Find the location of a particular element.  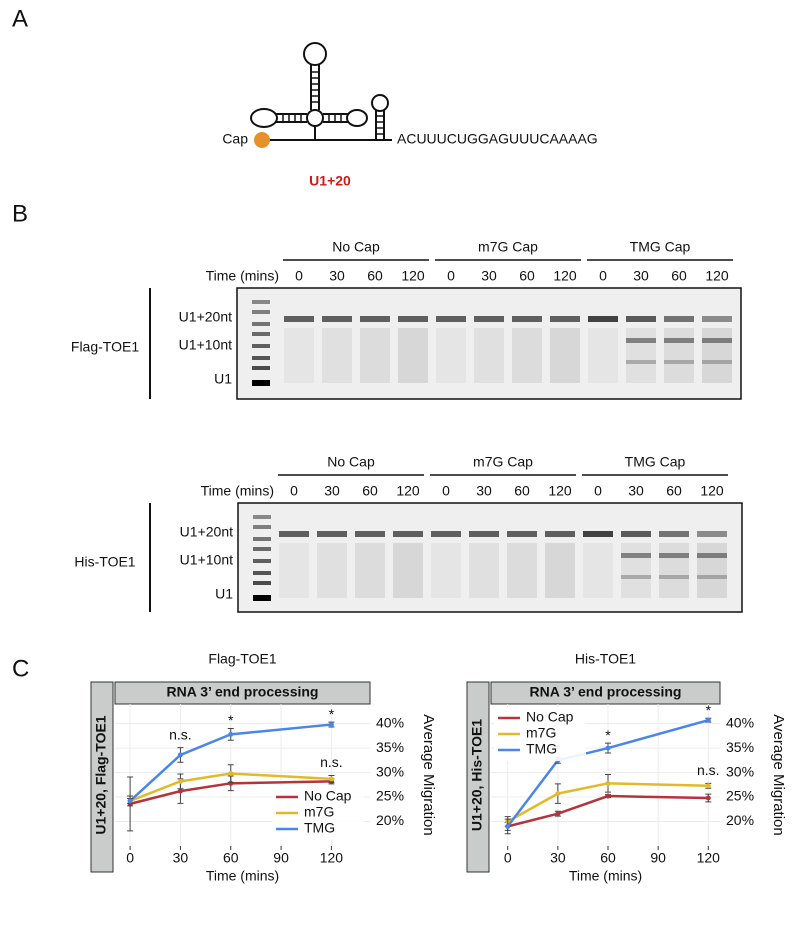

y-tick-label: 40% is located at coordinates (390, 722).